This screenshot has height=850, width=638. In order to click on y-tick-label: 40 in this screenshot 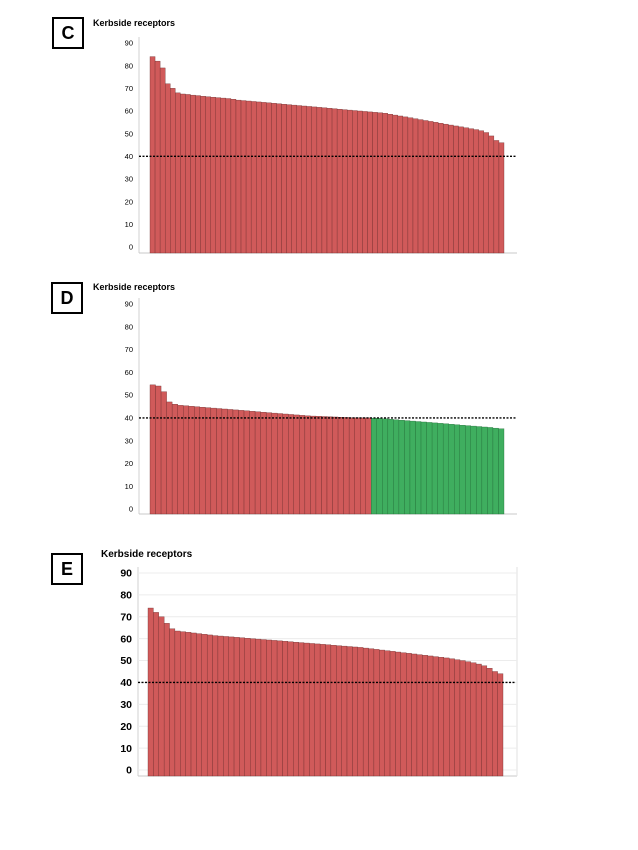, I will do `click(126, 683)`.